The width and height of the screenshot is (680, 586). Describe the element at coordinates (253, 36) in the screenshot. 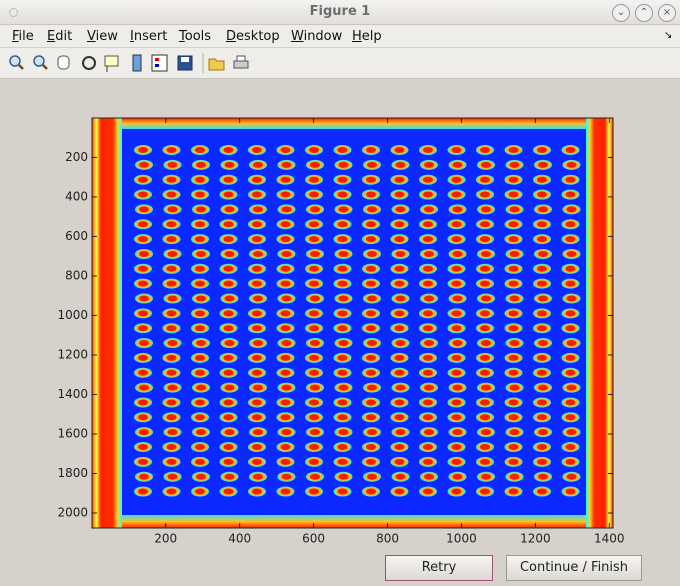

I see `menu-item: Desktop` at that location.